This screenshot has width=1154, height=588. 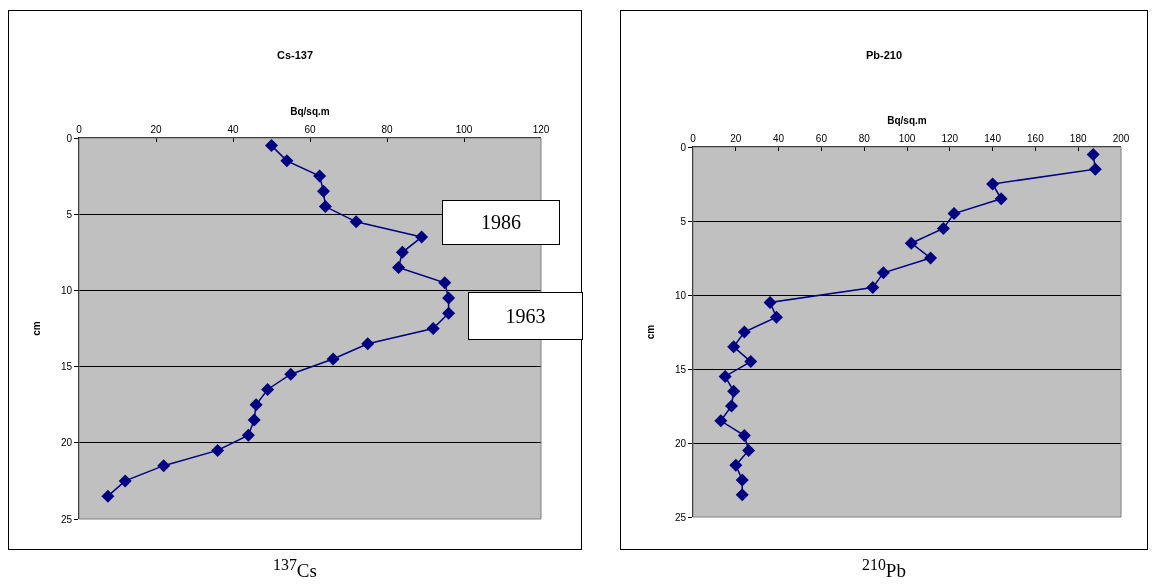 What do you see at coordinates (1036, 138) in the screenshot?
I see `x-tick-label: 160` at bounding box center [1036, 138].